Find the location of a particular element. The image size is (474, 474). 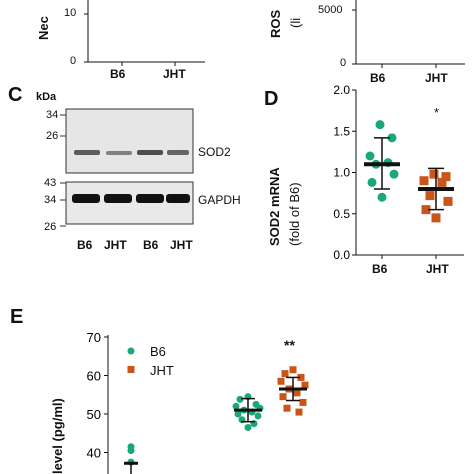

panelB-xcat-1: JHT is located at coordinates (436, 78).